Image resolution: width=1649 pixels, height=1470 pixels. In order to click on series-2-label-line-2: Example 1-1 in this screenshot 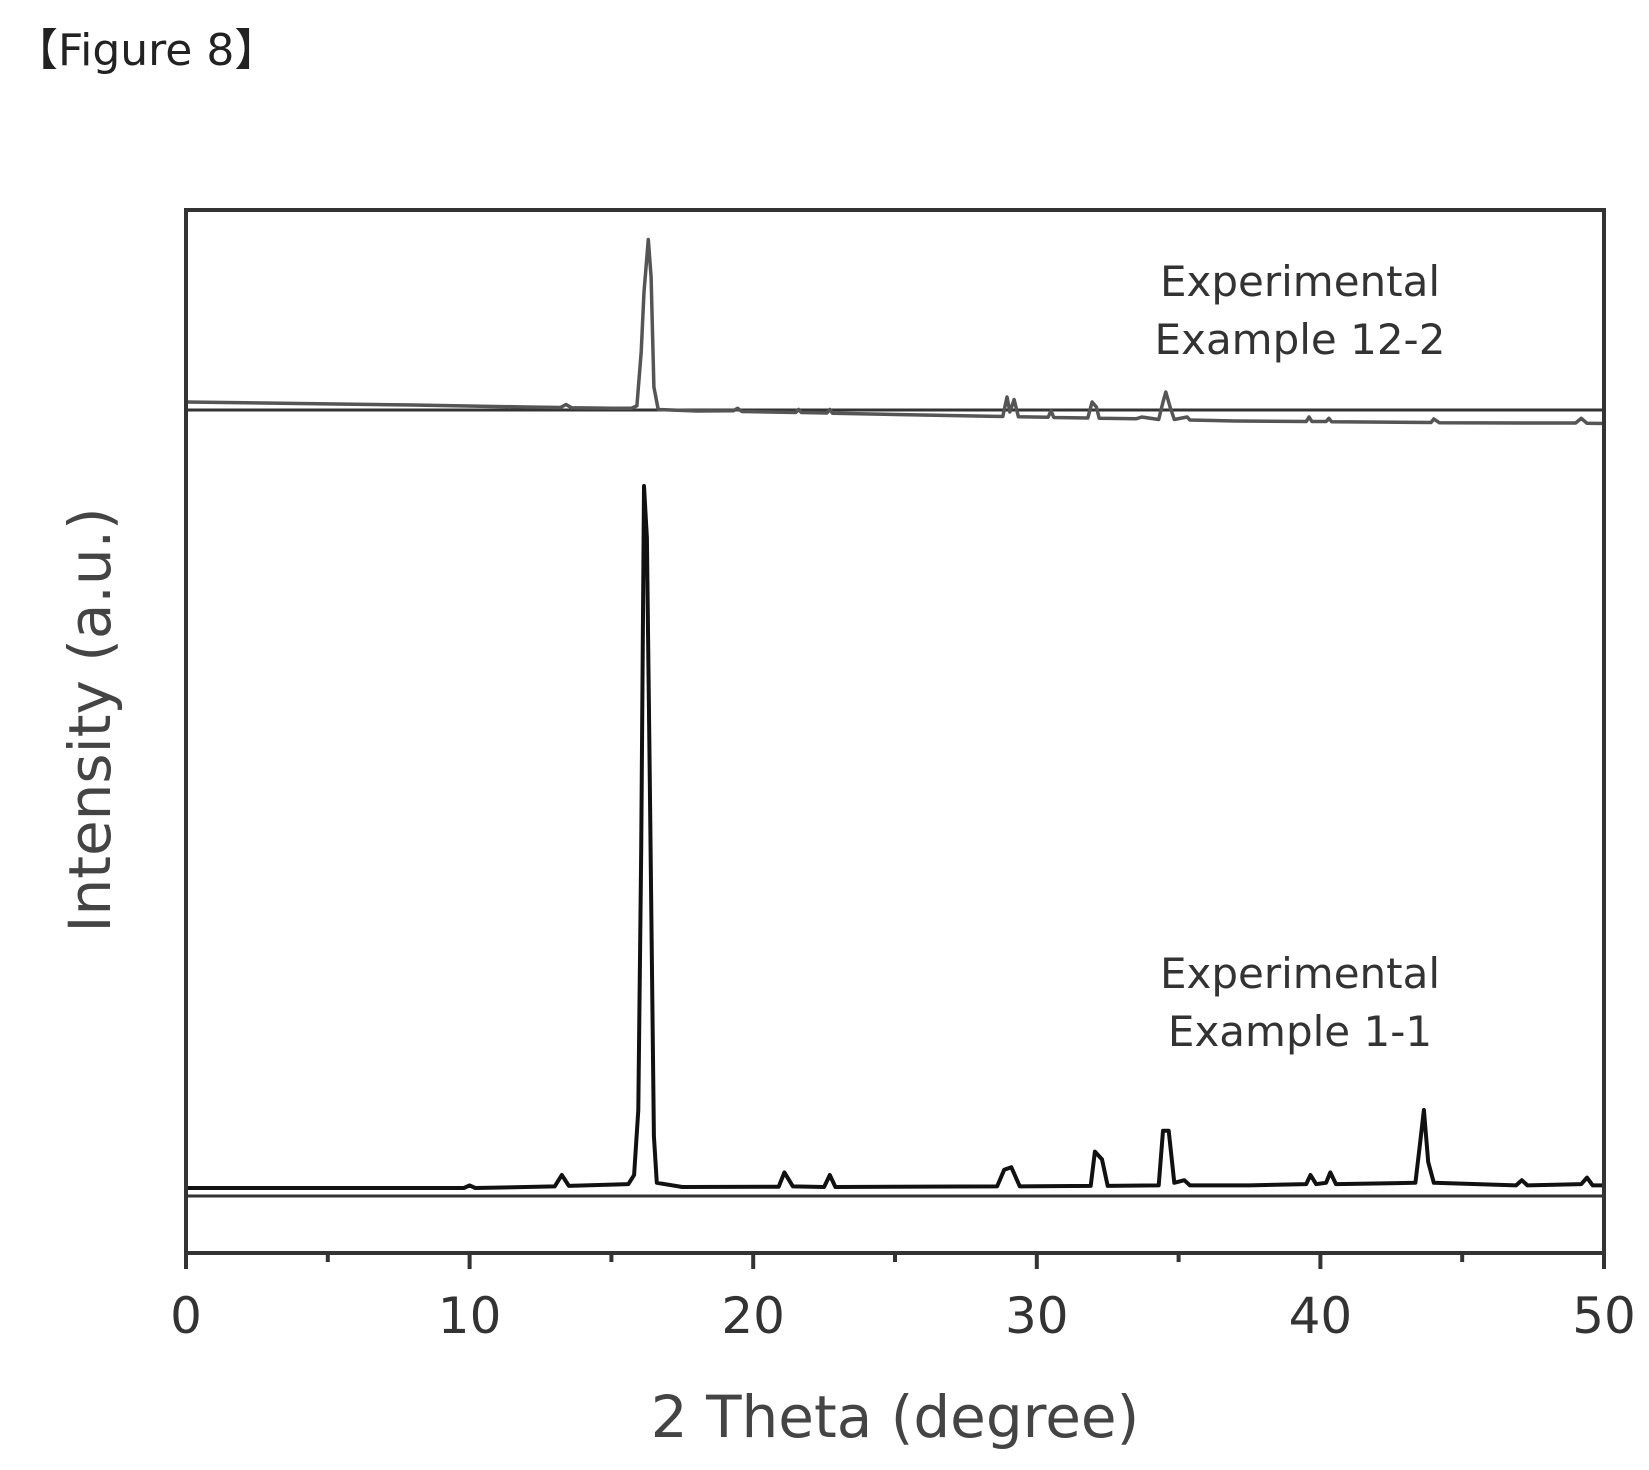, I will do `click(1300, 1031)`.